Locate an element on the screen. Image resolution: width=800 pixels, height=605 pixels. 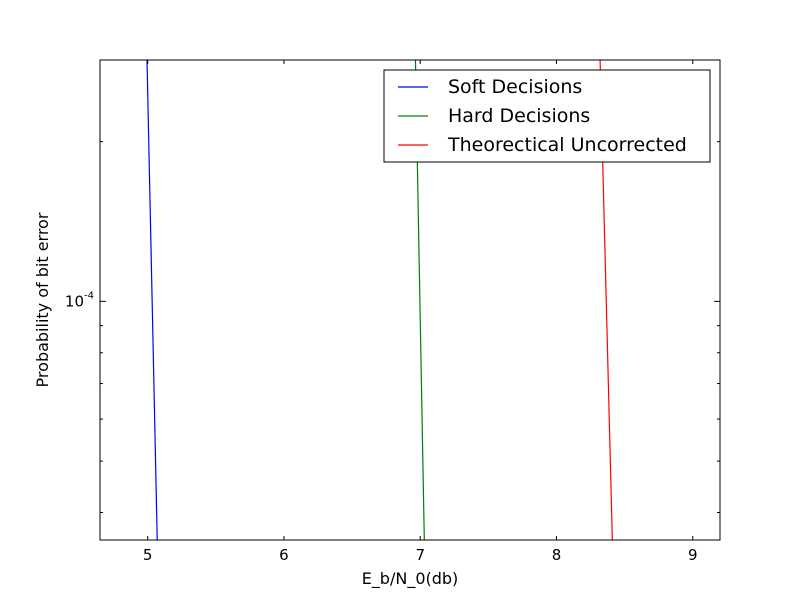
y-tick-label: 10-4 is located at coordinates (79, 300).